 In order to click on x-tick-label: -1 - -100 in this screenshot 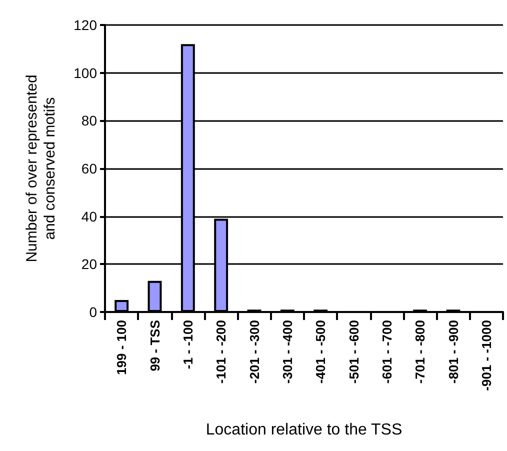, I will do `click(188, 345)`.